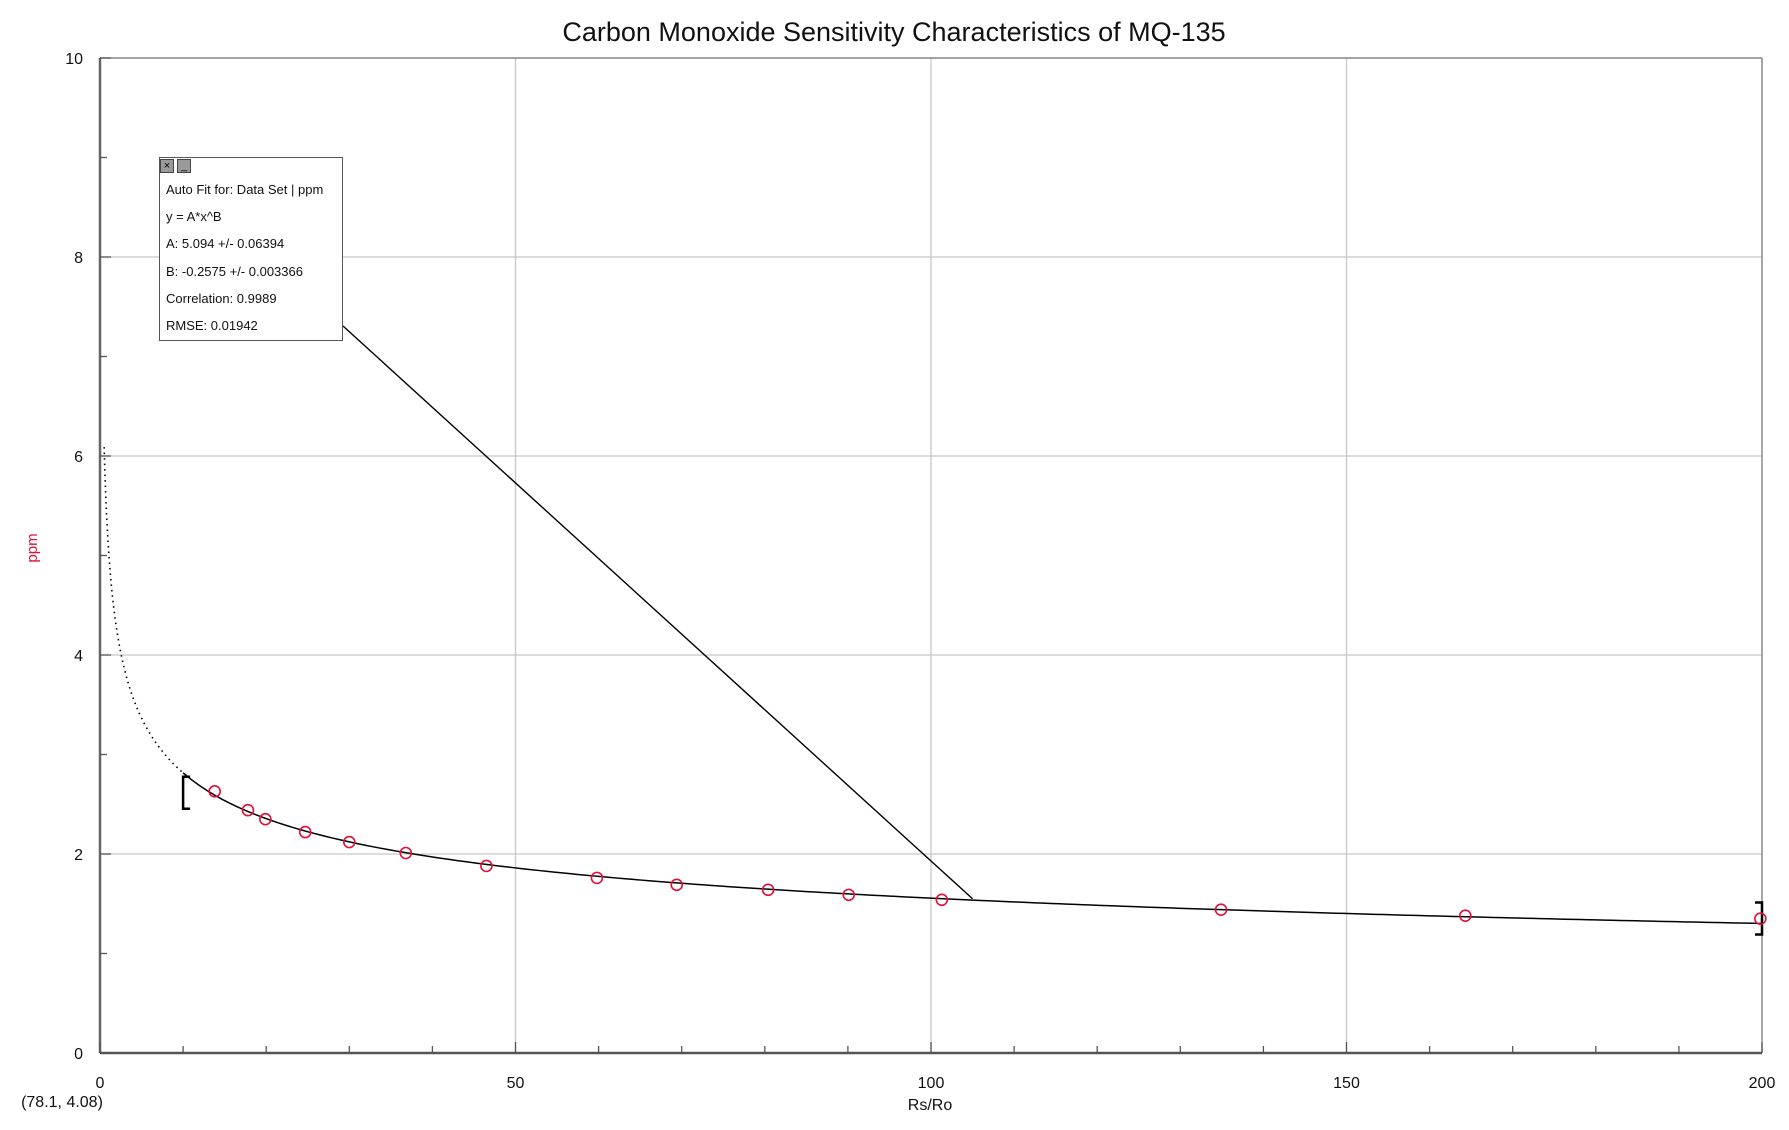 The width and height of the screenshot is (1789, 1130). Describe the element at coordinates (143, 610) in the screenshot. I see `fit-curve-extrapolated` at that location.